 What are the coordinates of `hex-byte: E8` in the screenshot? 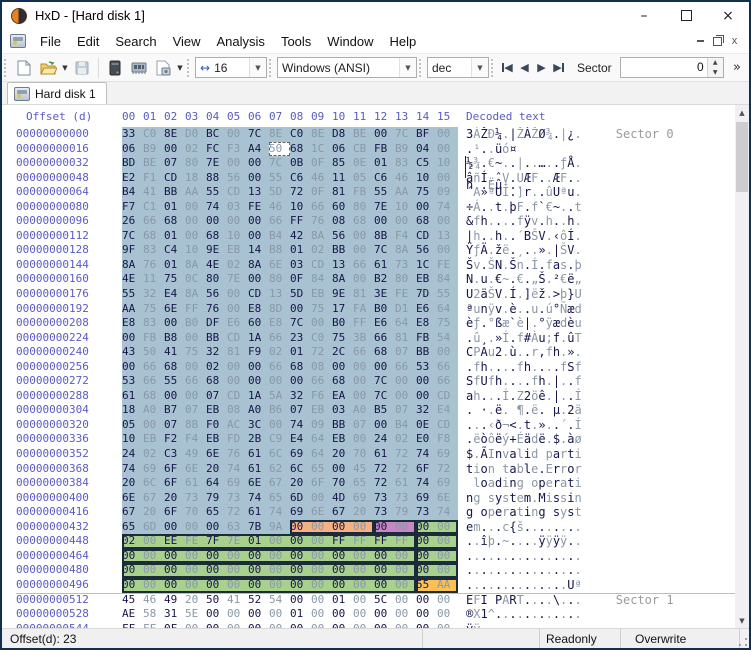 It's located at (258, 309).